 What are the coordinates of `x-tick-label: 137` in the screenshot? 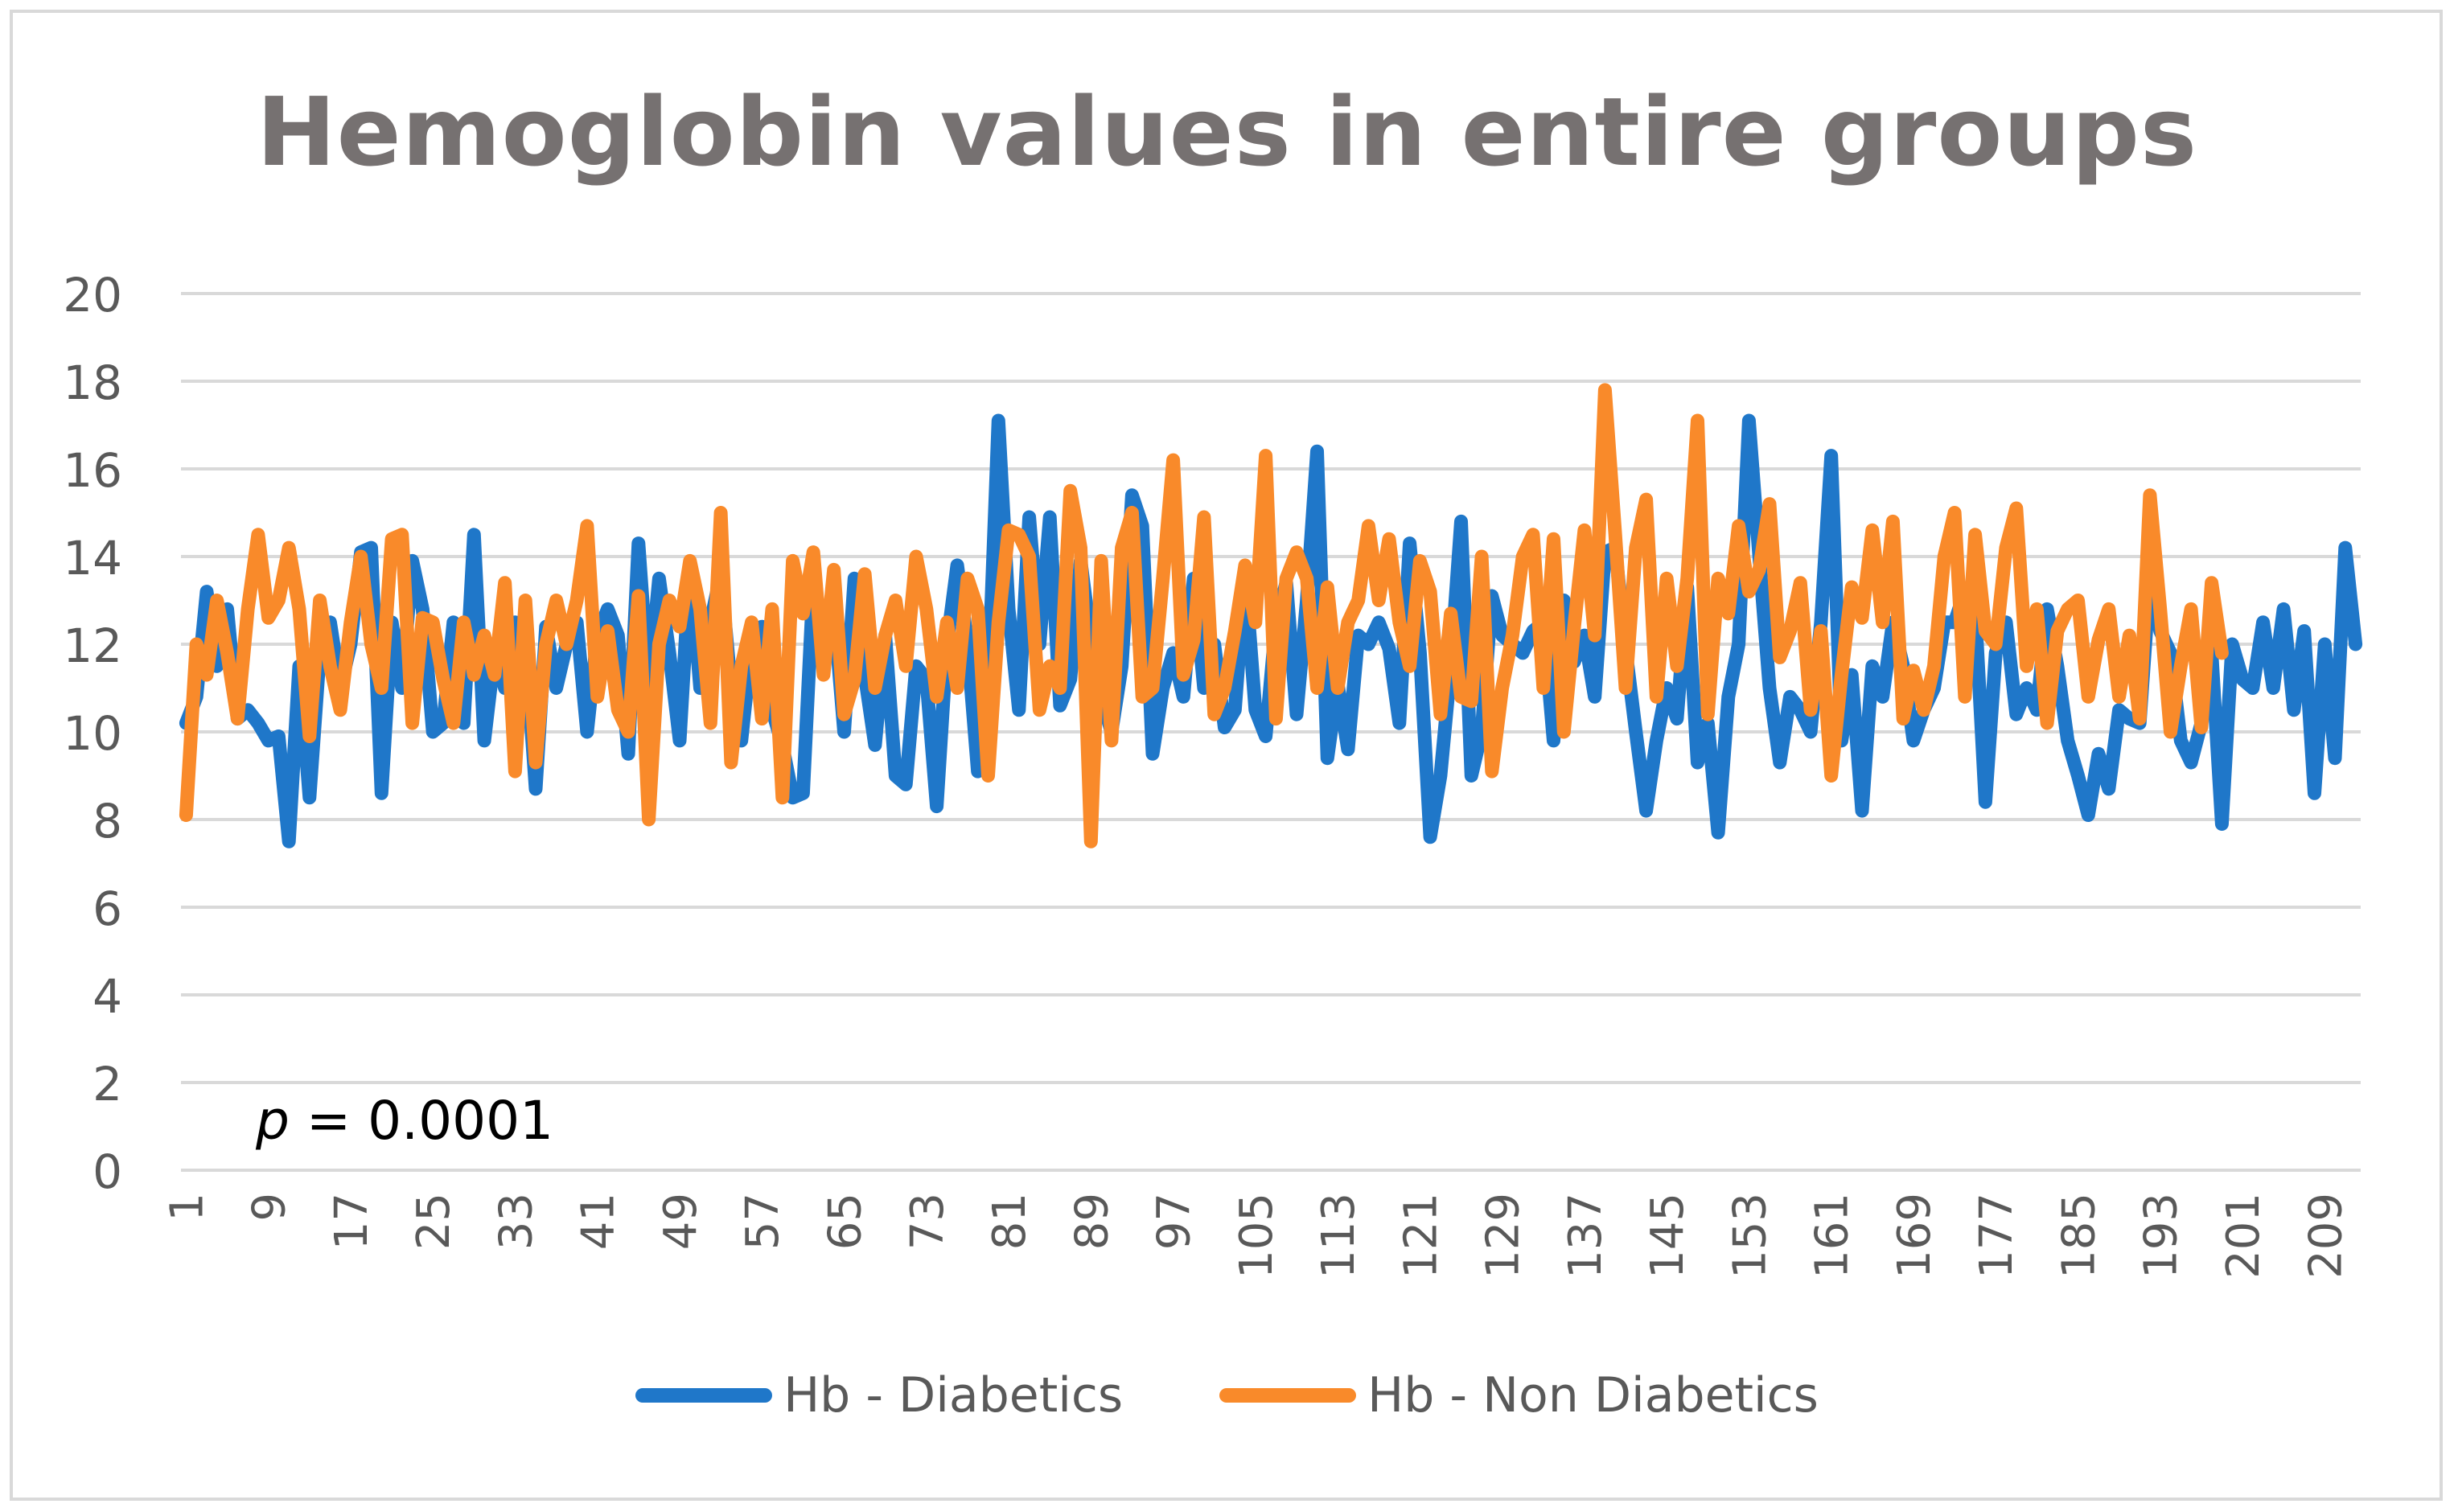 It's located at (1586, 1236).